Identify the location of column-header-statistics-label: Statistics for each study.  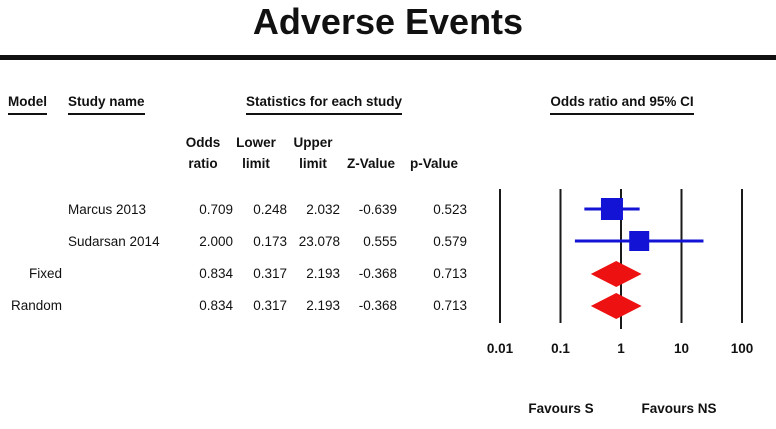
(324, 104).